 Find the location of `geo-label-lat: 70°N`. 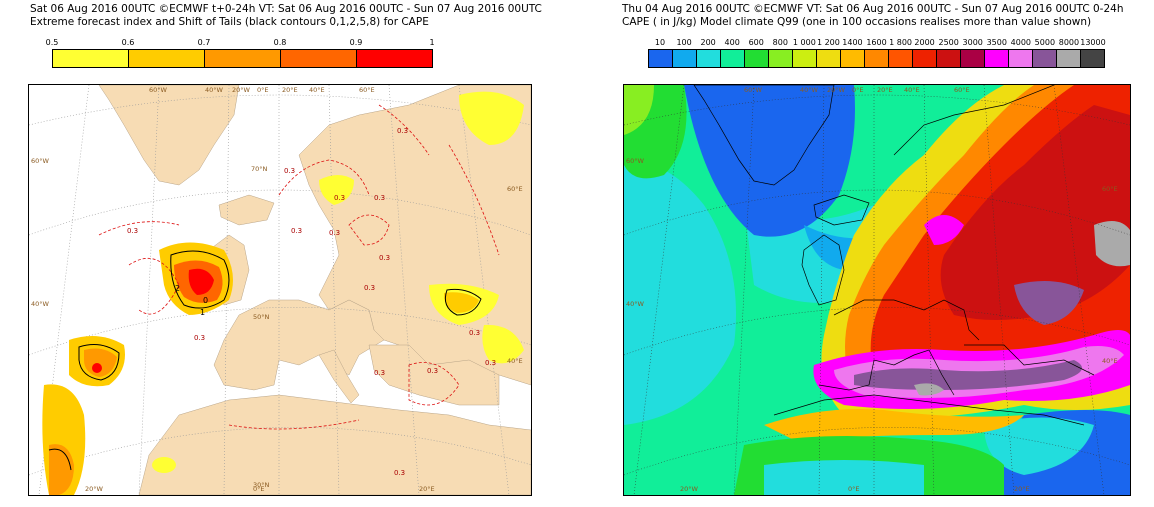

geo-label-lat: 70°N is located at coordinates (259, 169).